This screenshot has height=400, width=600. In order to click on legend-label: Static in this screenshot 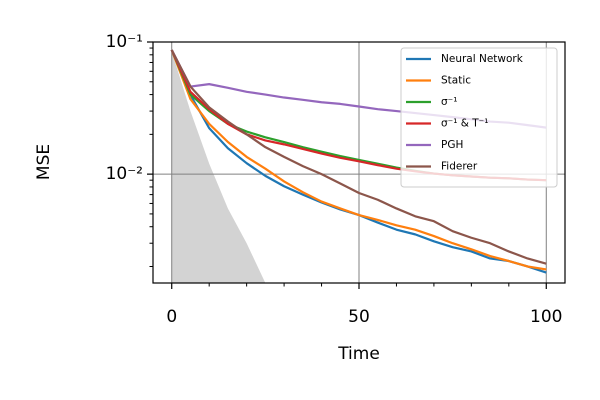, I will do `click(456, 81)`.